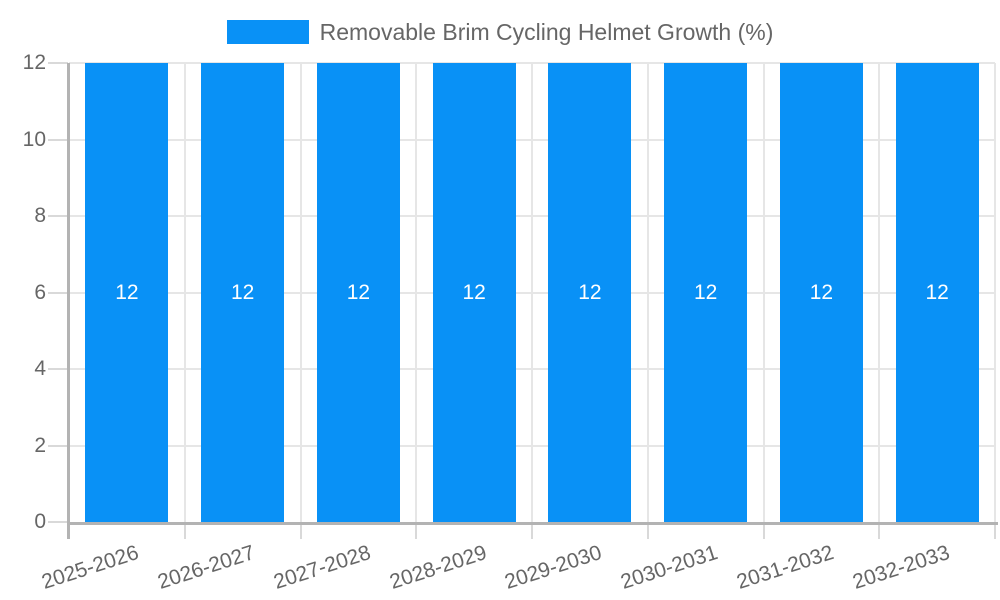 The width and height of the screenshot is (1000, 600). Describe the element at coordinates (90, 567) in the screenshot. I see `x-tick-label: 2025-2026` at that location.